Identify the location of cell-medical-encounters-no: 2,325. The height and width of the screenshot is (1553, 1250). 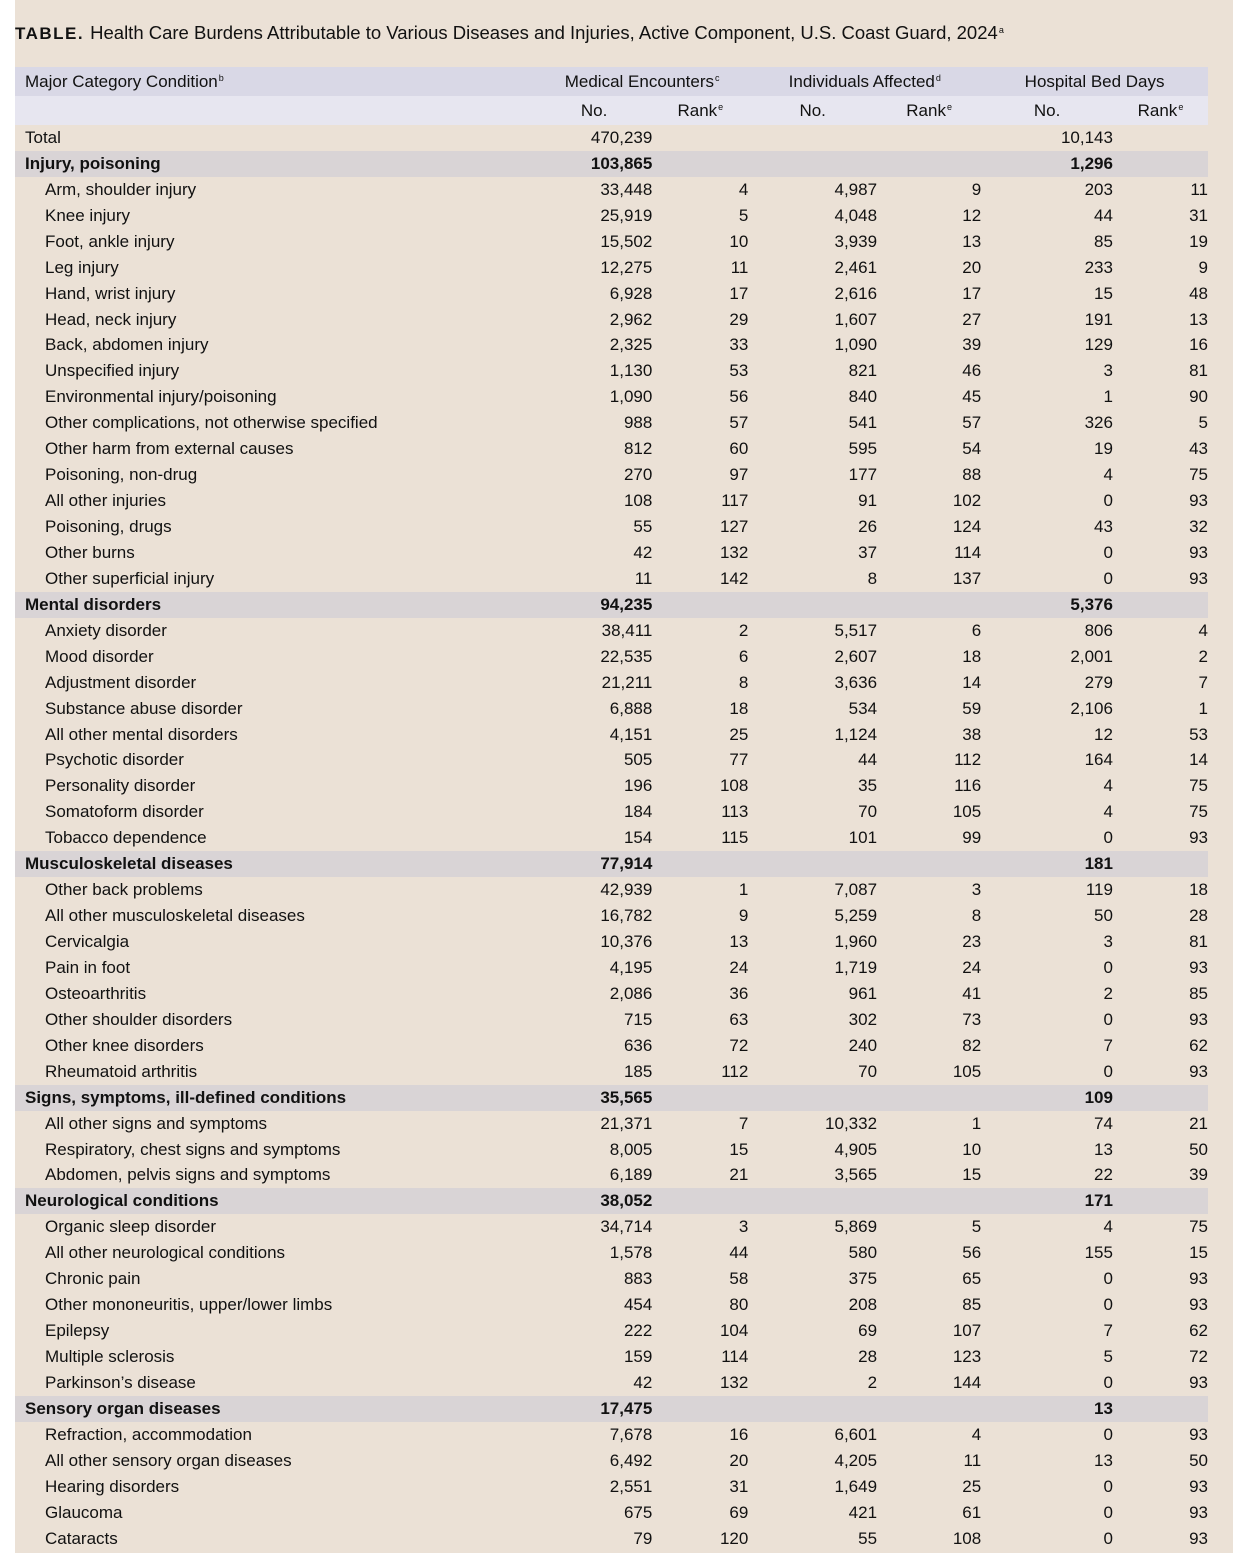
(631, 345).